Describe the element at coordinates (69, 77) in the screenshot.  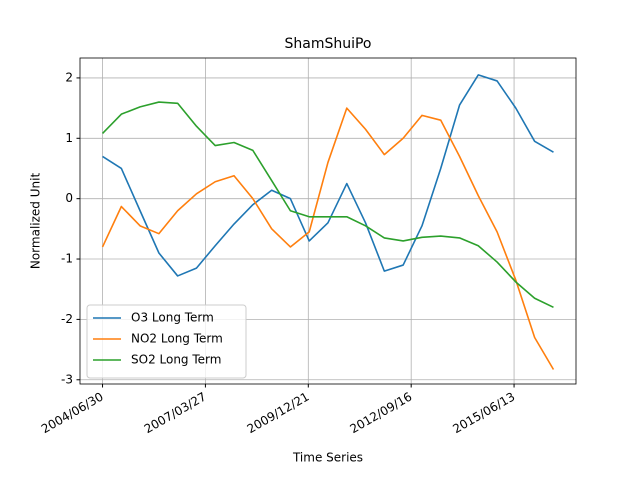
I see `y-tick-label: 2` at that location.